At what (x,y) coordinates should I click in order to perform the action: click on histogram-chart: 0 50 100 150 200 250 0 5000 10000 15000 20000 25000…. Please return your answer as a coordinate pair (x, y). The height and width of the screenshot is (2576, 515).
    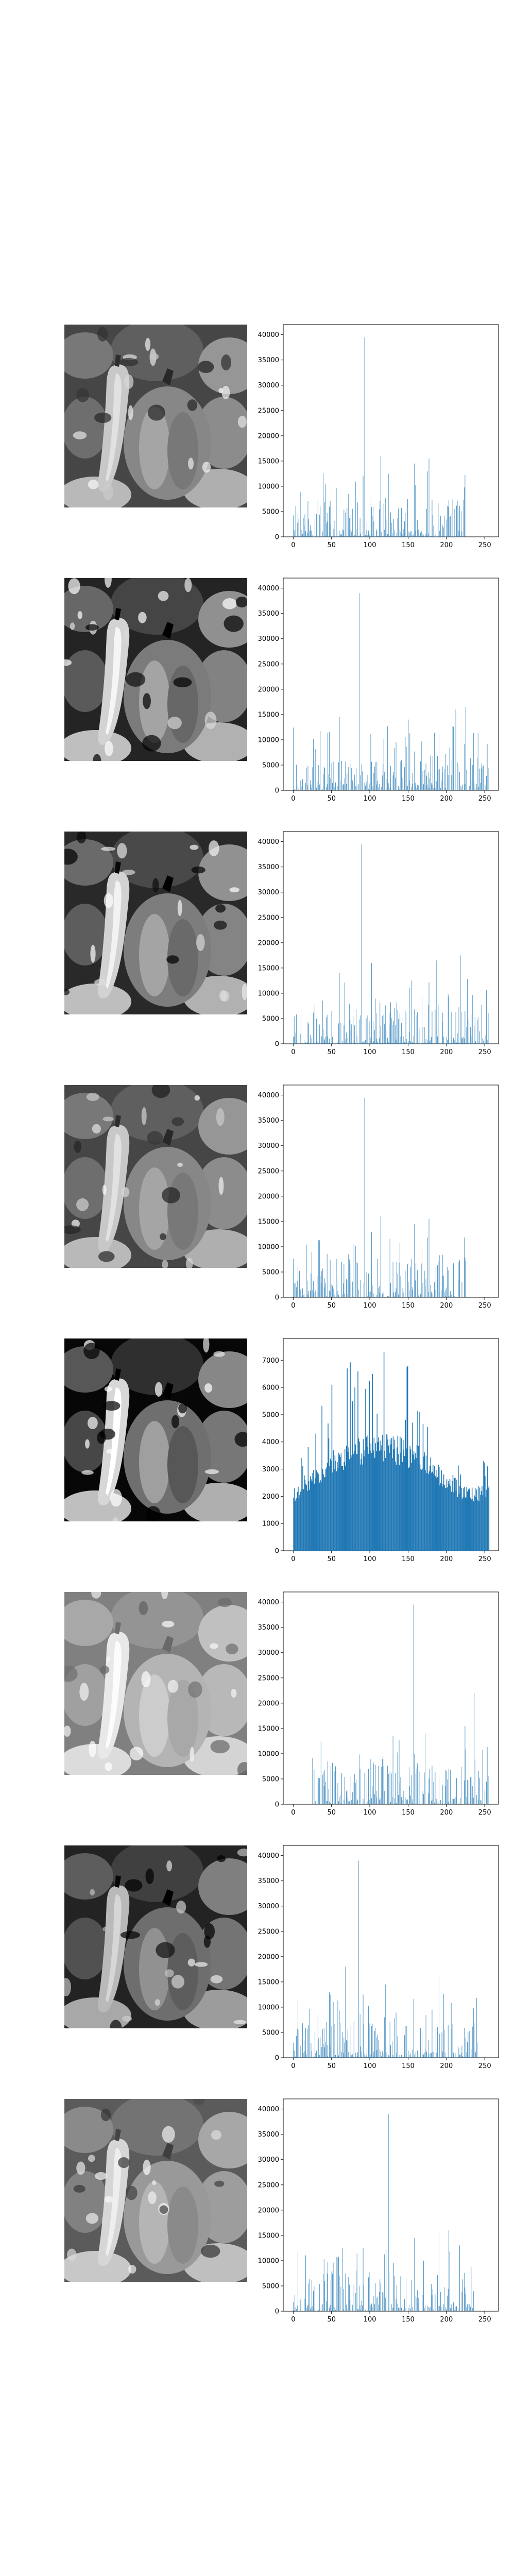
    Looking at the image, I should click on (378, 690).